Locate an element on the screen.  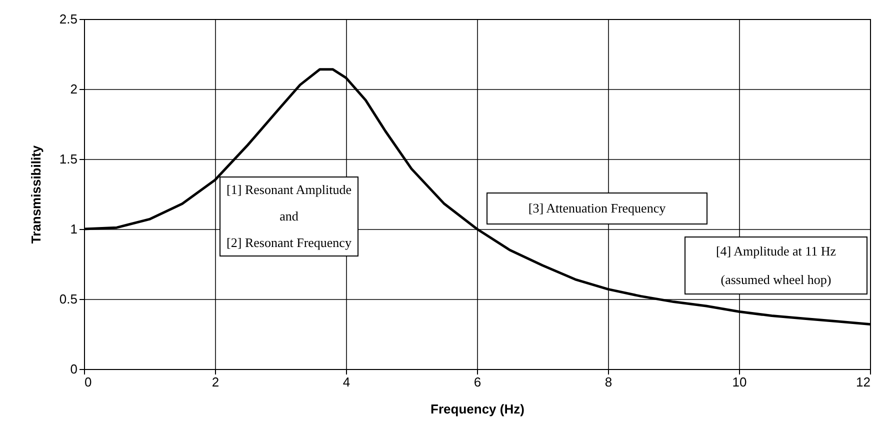
y-axis-title: Transmissibility is located at coordinates (36, 194).